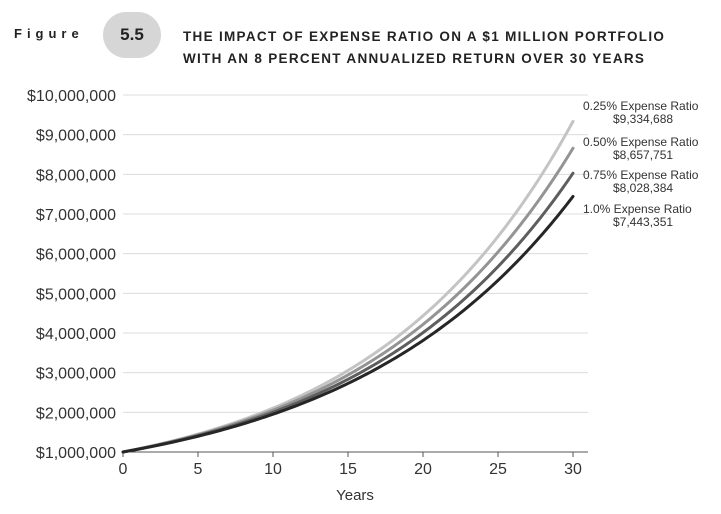 The width and height of the screenshot is (721, 514). I want to click on series-value-label: $8,028,384, so click(643, 188).